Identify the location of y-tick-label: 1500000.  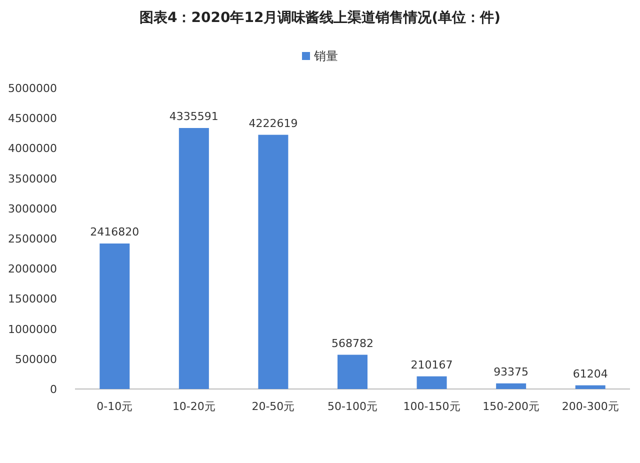
(32, 299).